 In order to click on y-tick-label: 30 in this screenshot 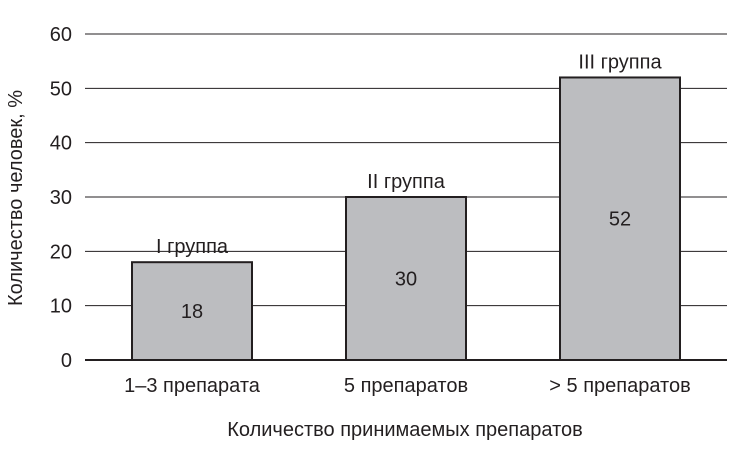, I will do `click(61, 198)`.